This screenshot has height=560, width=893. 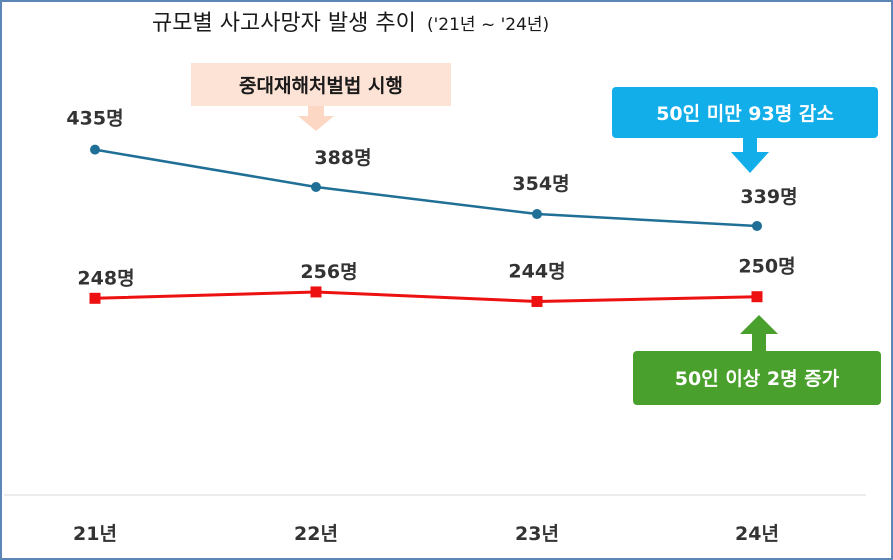 What do you see at coordinates (105, 278) in the screenshot?
I see `series-1-label-0: 248명` at bounding box center [105, 278].